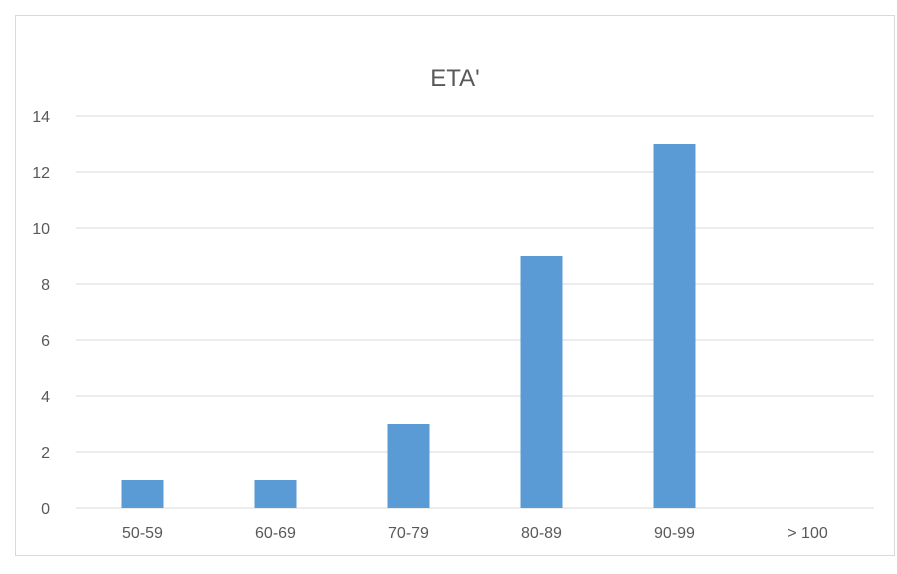  What do you see at coordinates (41, 173) in the screenshot?
I see `y-tick-label: 12` at bounding box center [41, 173].